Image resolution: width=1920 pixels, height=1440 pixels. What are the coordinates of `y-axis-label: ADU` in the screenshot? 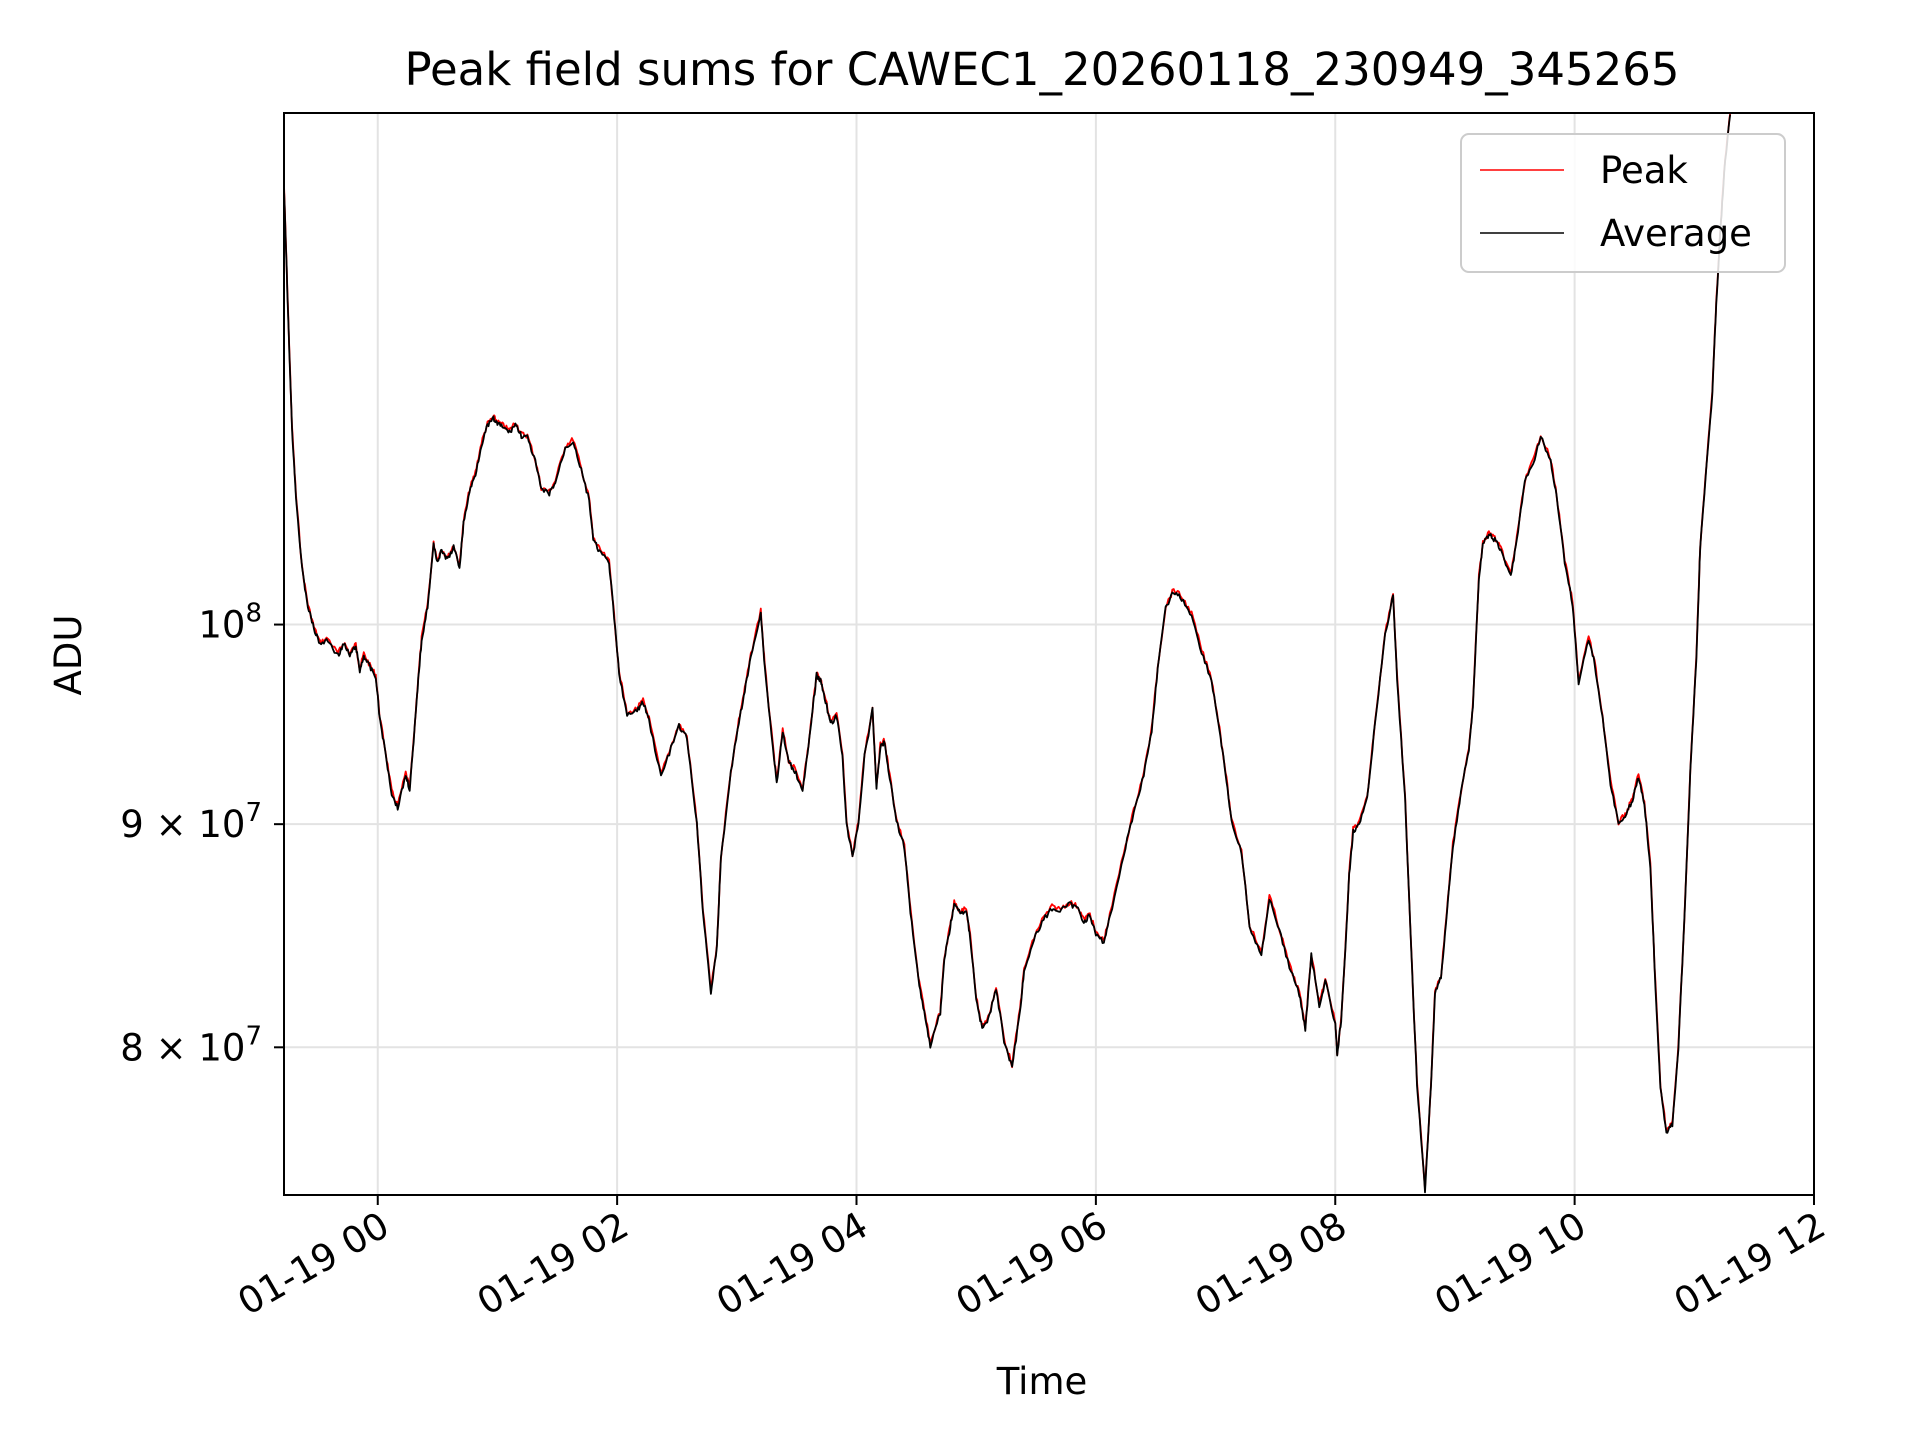 It's located at (68, 655).